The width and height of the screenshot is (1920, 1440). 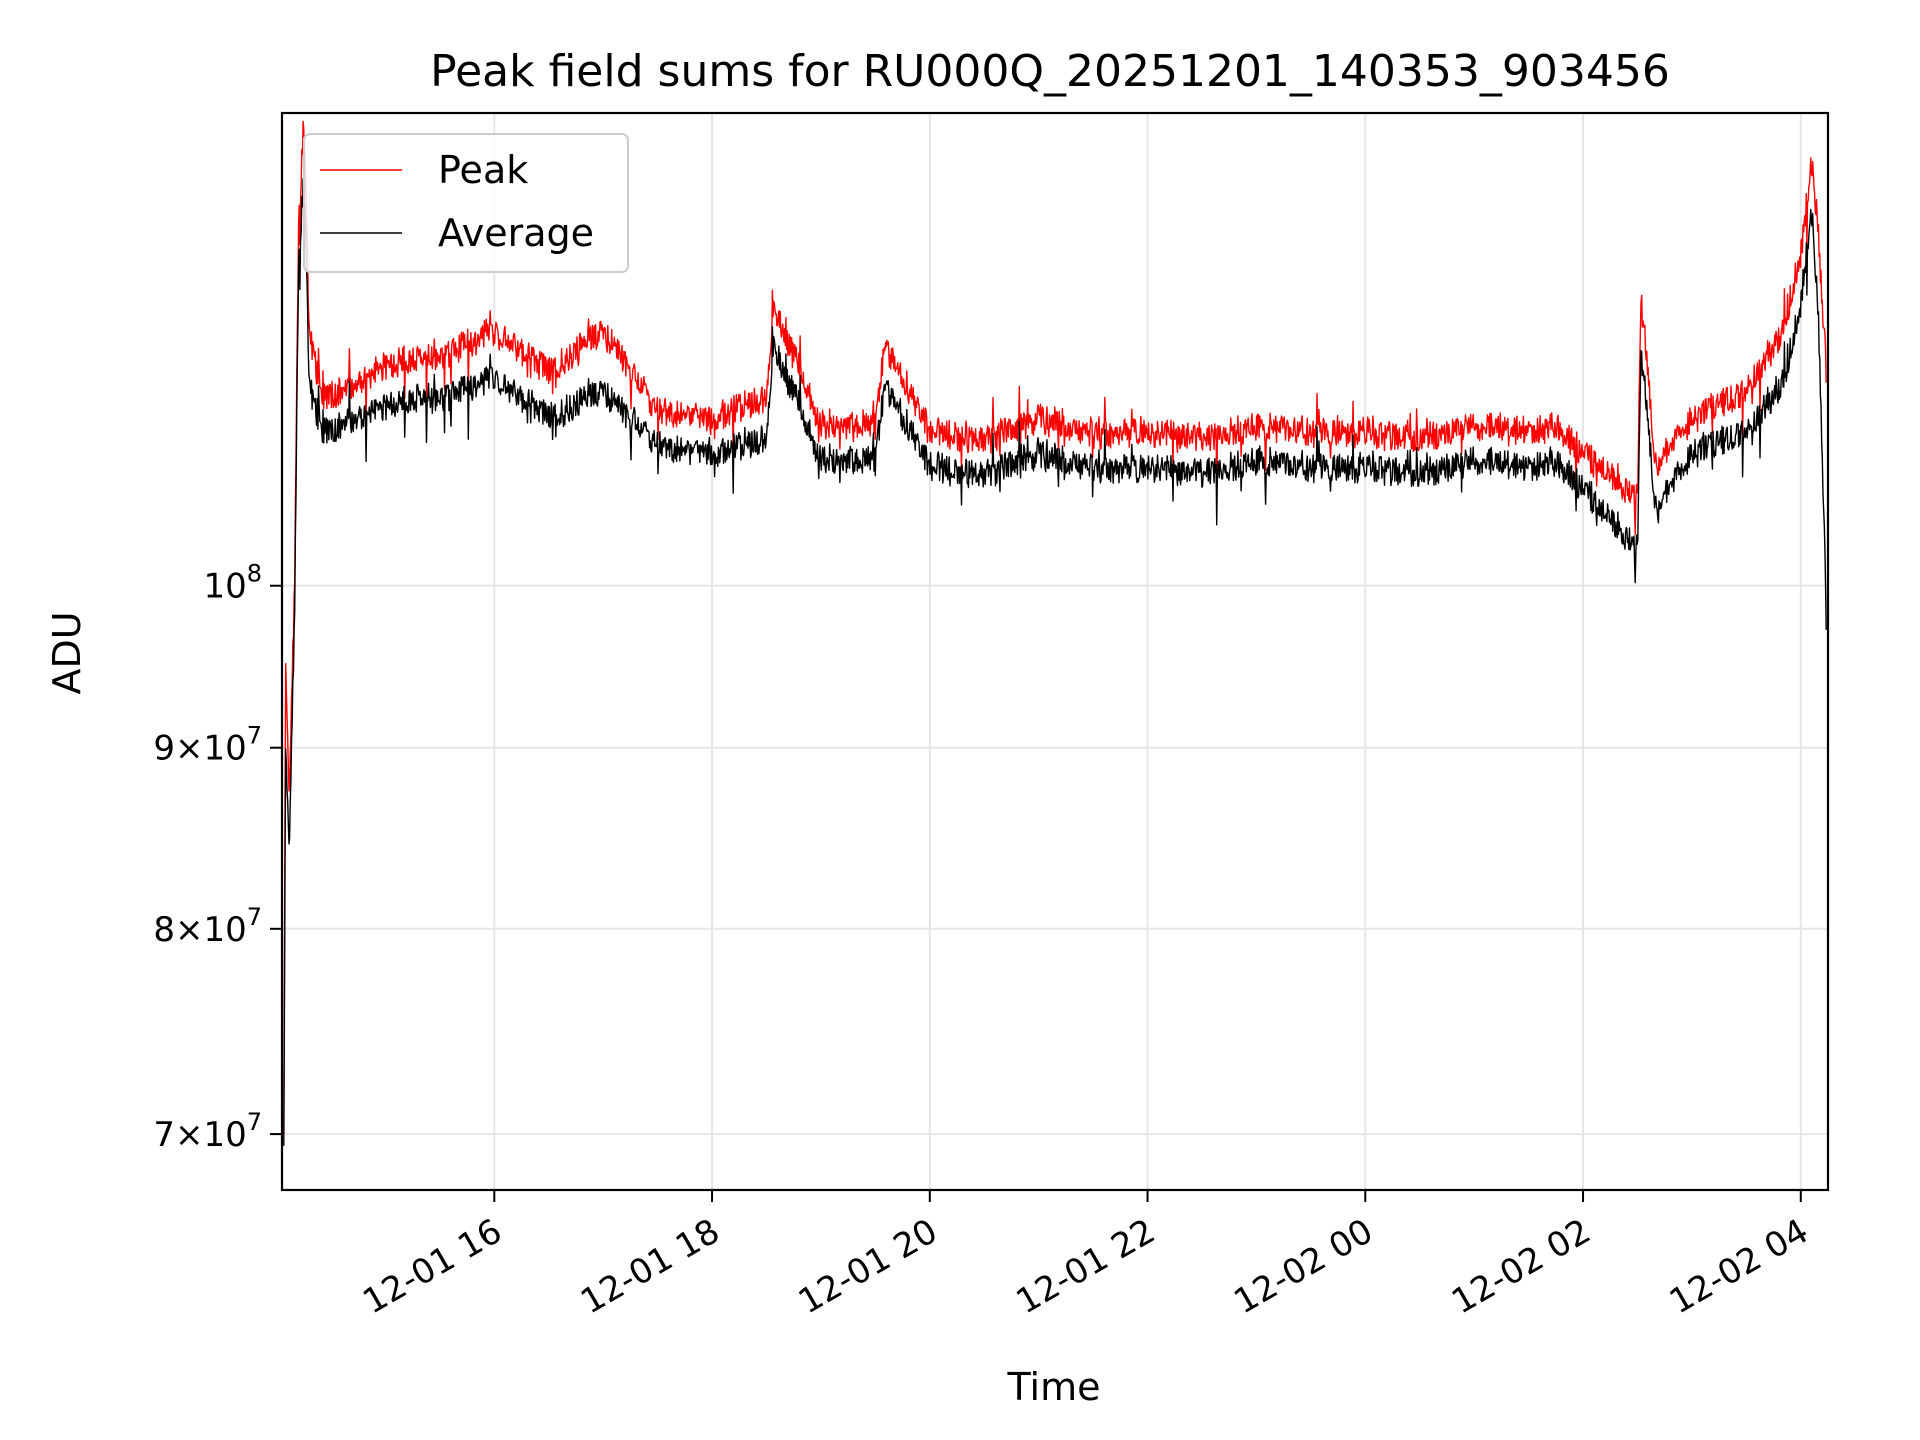 I want to click on legend: Peak Average, so click(x=466, y=203).